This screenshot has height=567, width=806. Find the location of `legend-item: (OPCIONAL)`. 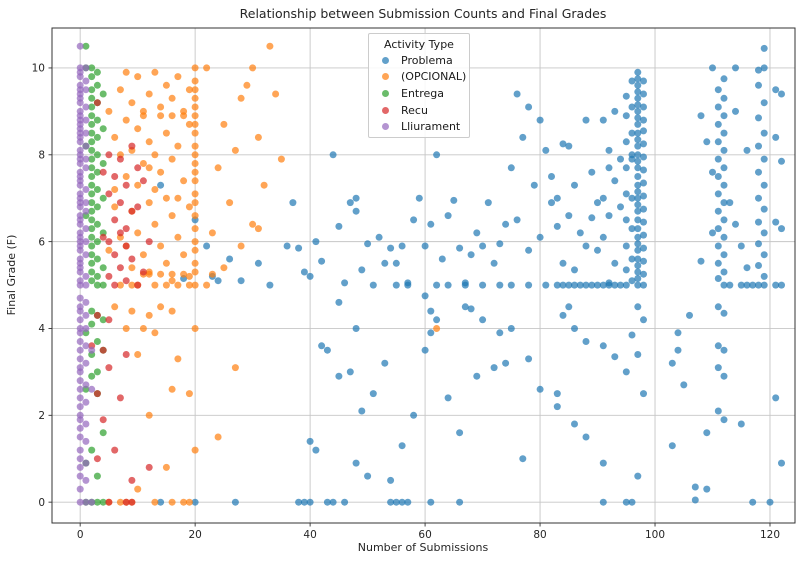

legend-item: (OPCIONAL) is located at coordinates (419, 77).